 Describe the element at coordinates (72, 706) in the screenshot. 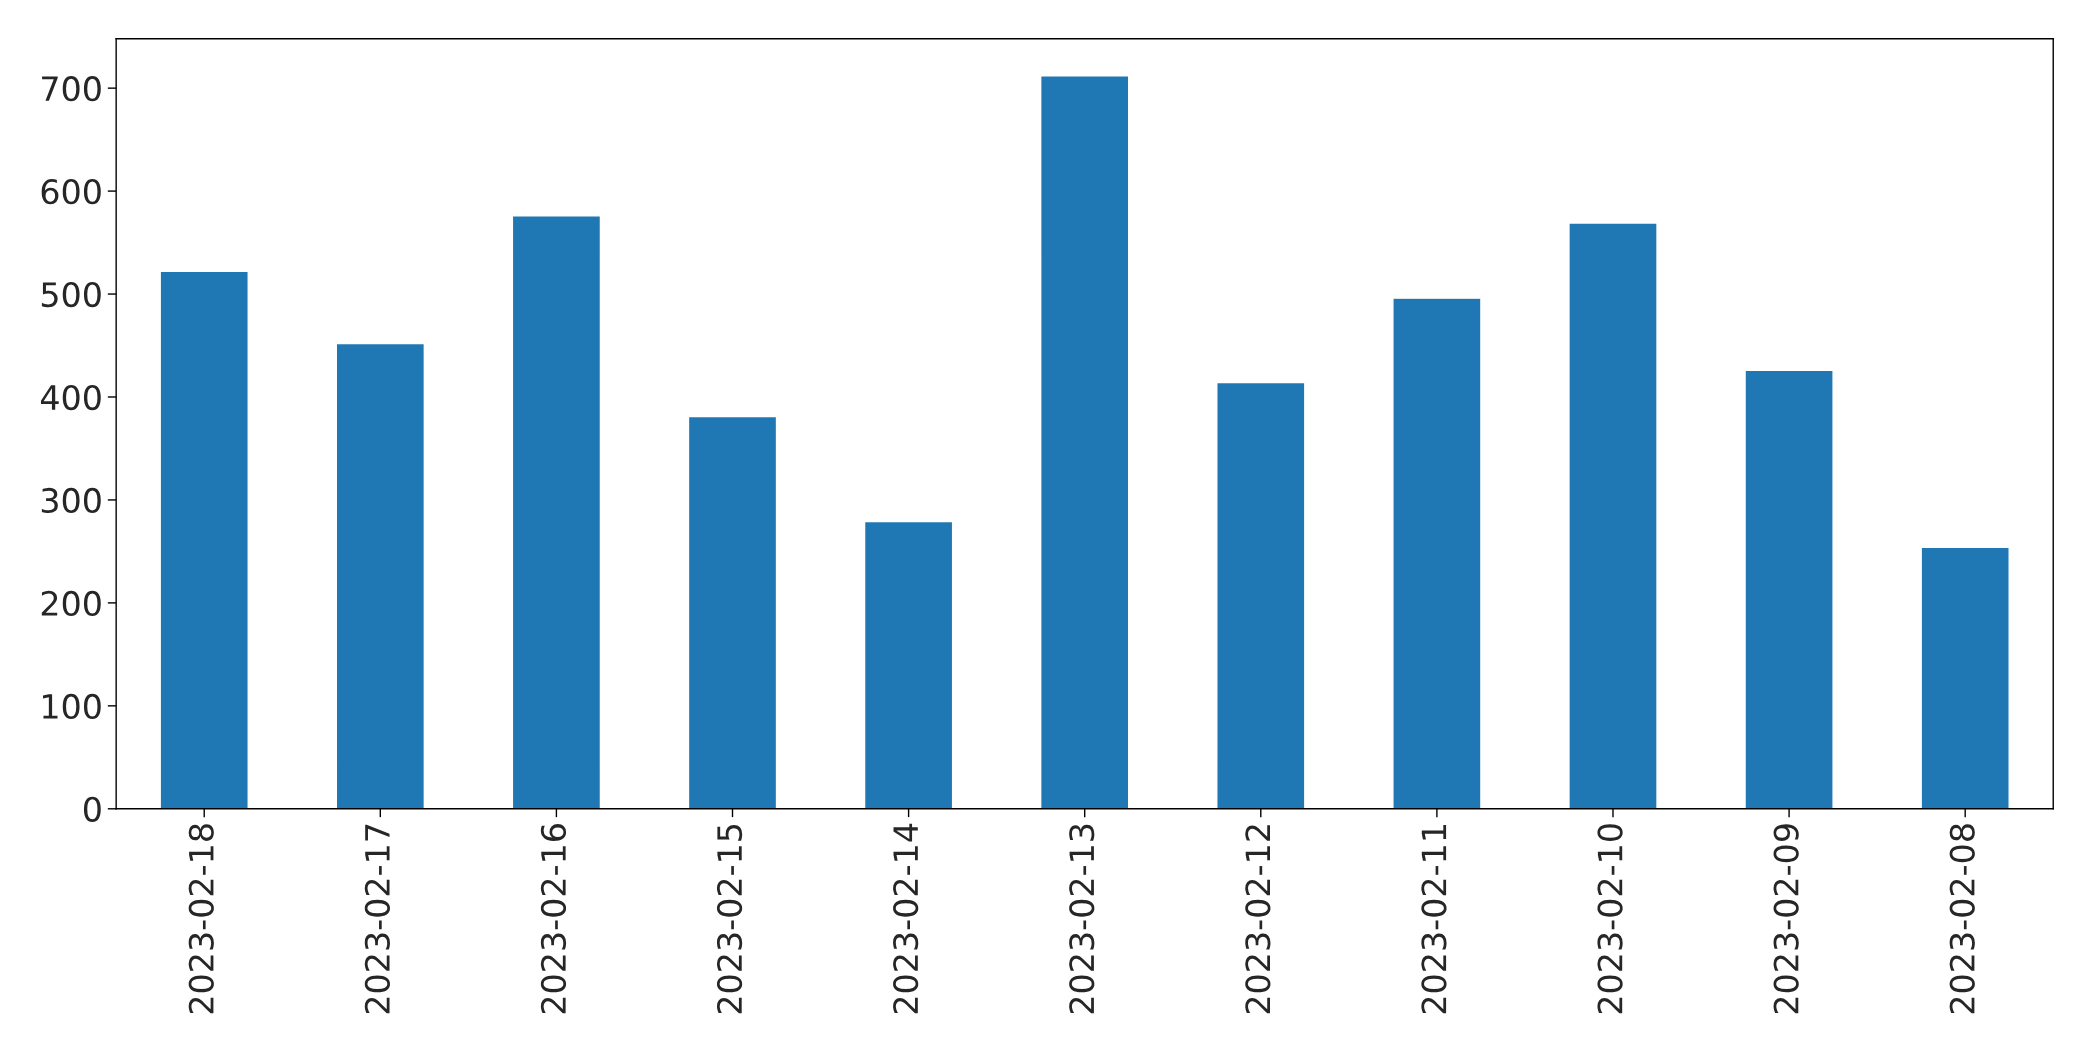

I see `y-tick-label: 100` at that location.